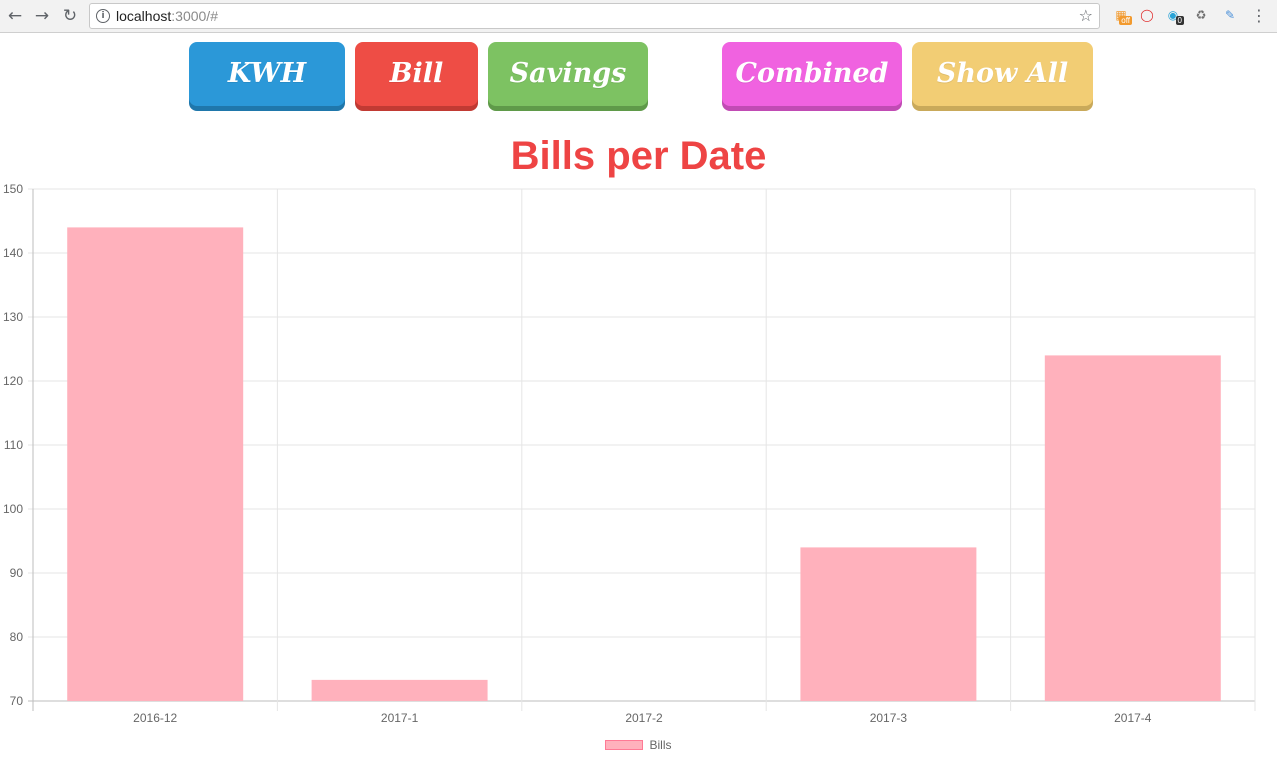 The height and width of the screenshot is (761, 1277). What do you see at coordinates (1201, 15) in the screenshot?
I see `recycle-icon: ♻` at bounding box center [1201, 15].